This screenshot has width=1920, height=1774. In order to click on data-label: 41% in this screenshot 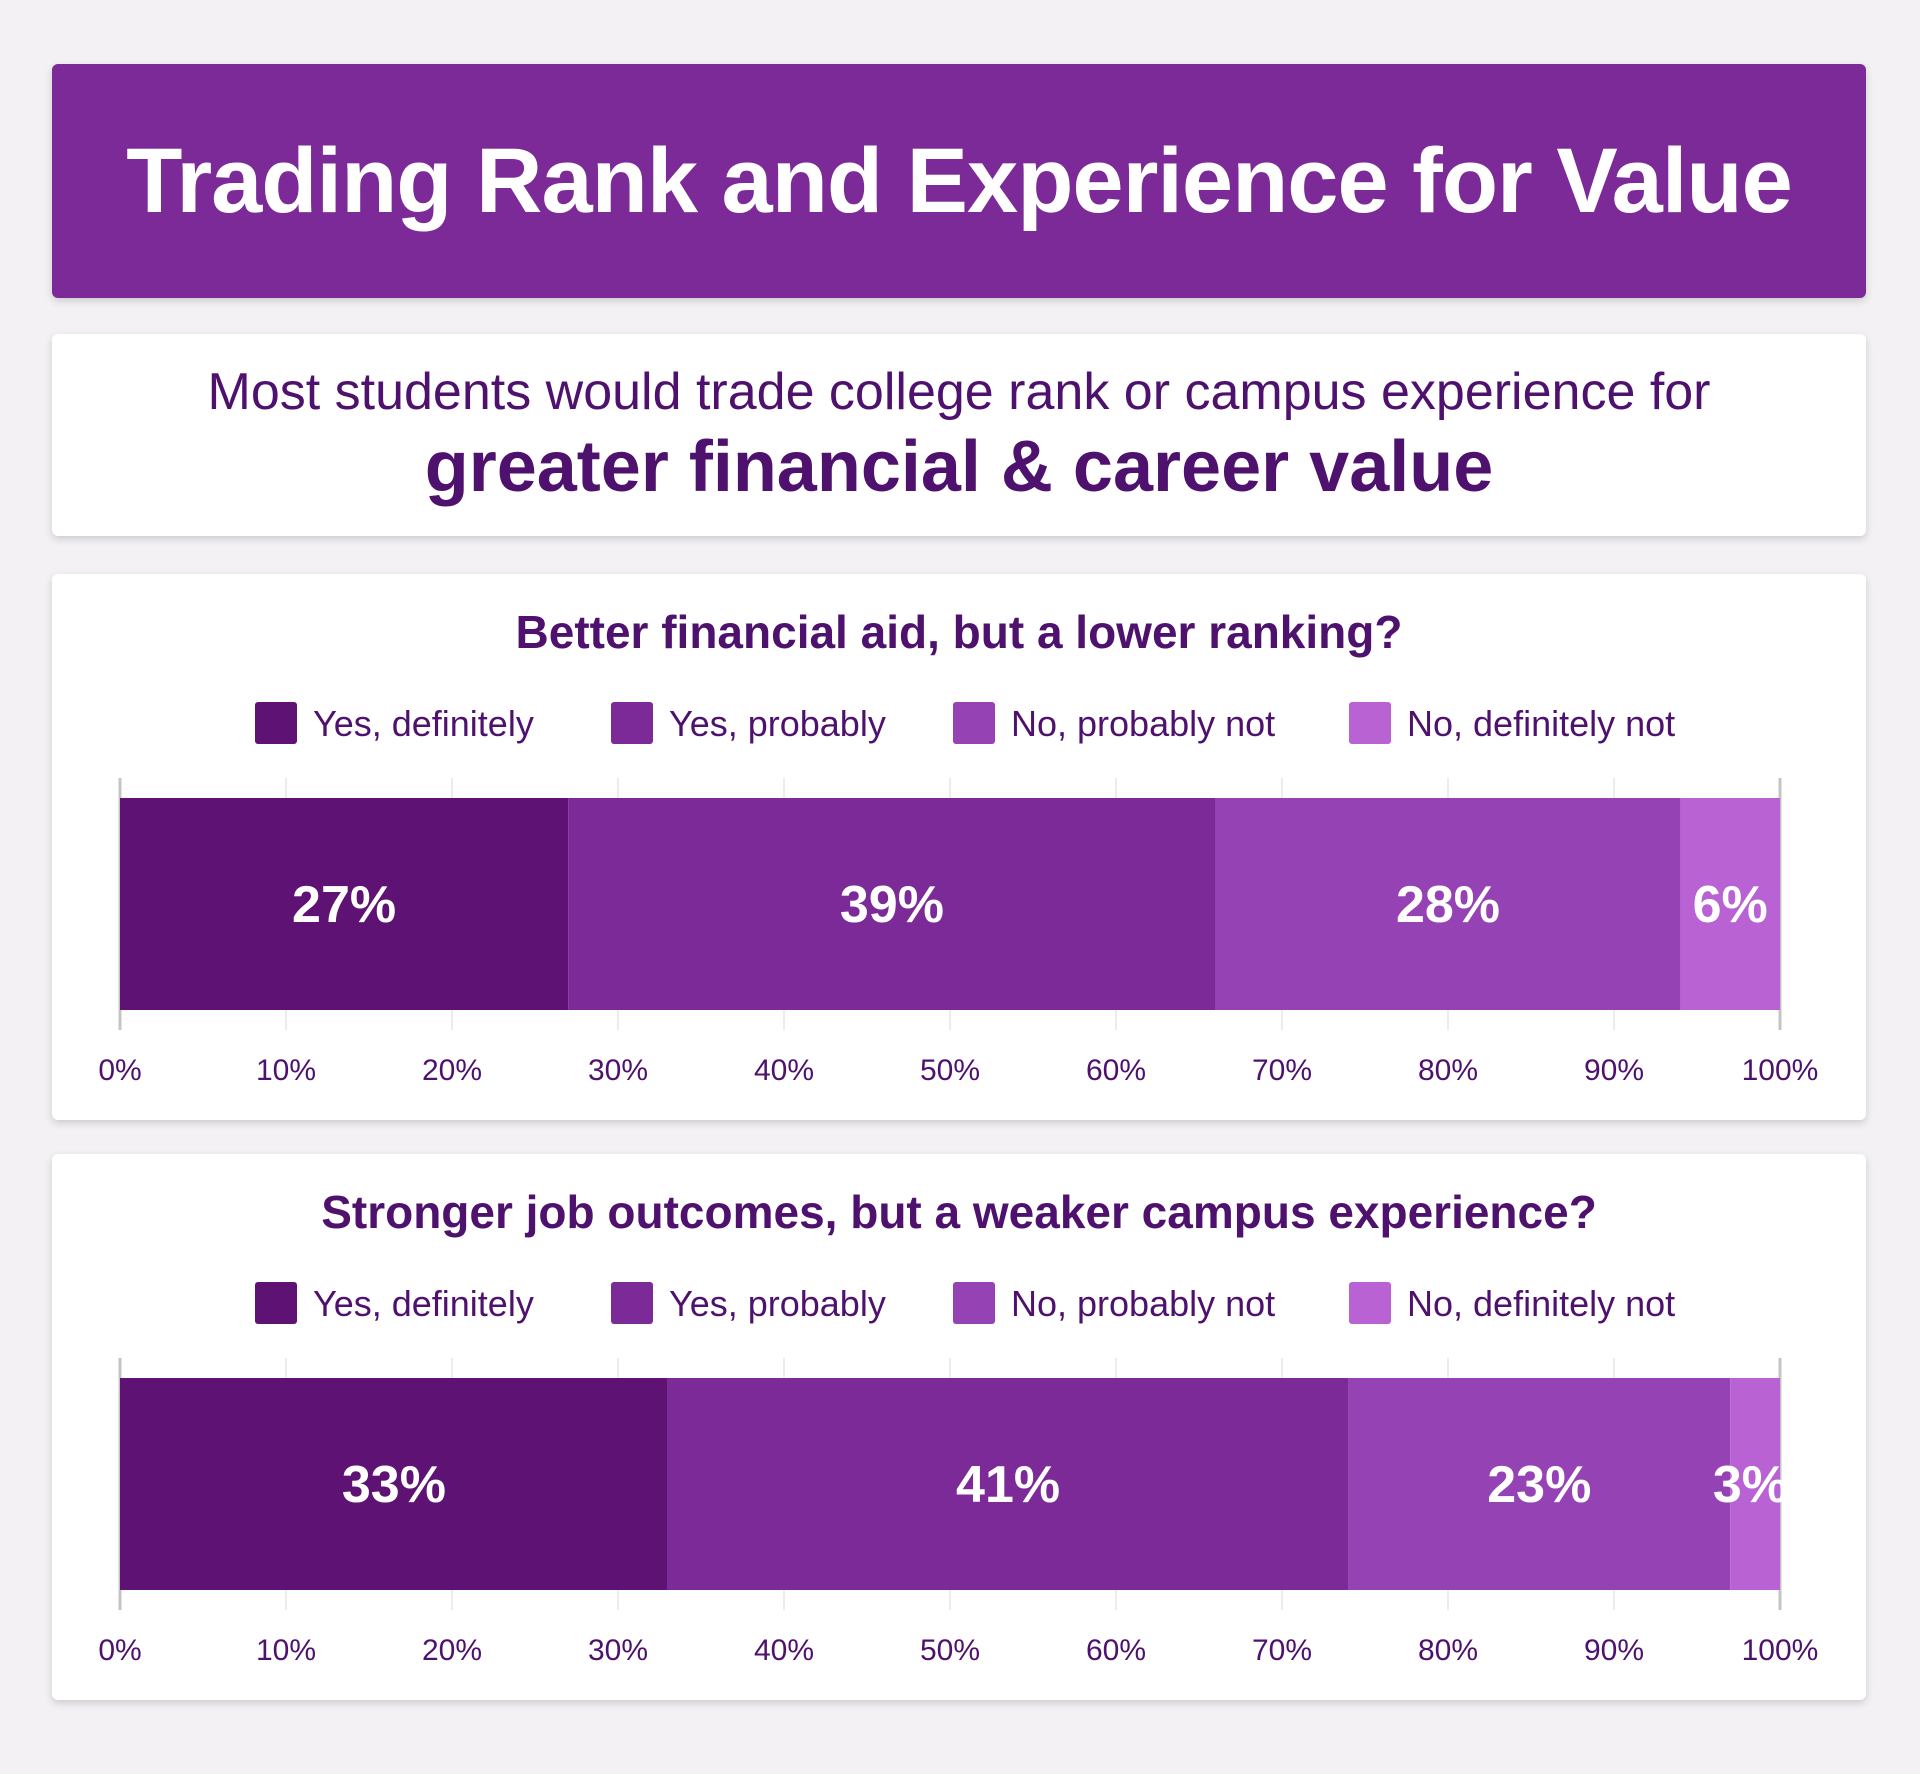, I will do `click(1008, 1485)`.